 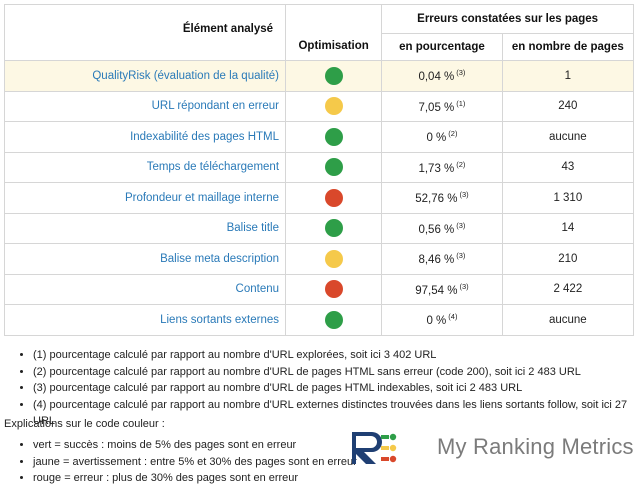 I want to click on table-row: Liens sortants externes 0 % (4) aucune, so click(x=319, y=320).